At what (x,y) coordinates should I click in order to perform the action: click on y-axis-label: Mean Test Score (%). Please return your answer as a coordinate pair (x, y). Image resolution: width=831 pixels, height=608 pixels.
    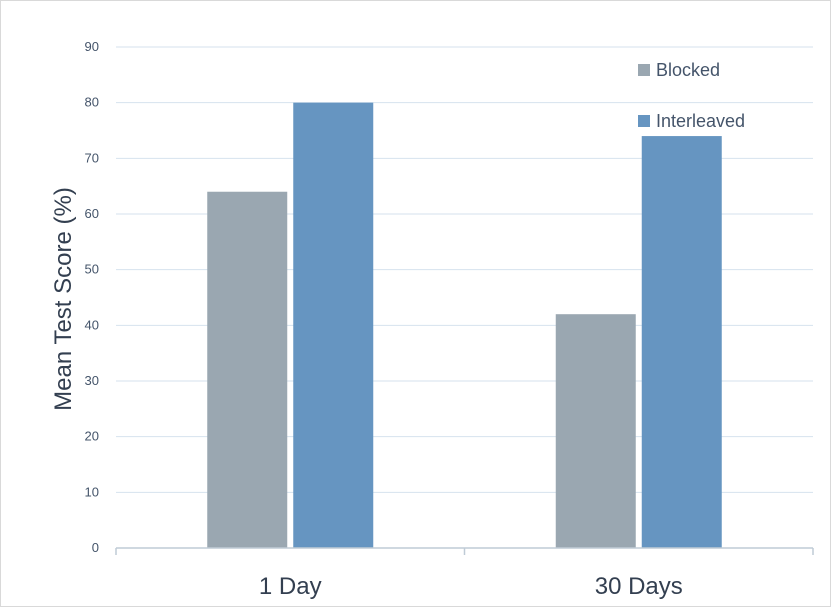
    Looking at the image, I should click on (63, 299).